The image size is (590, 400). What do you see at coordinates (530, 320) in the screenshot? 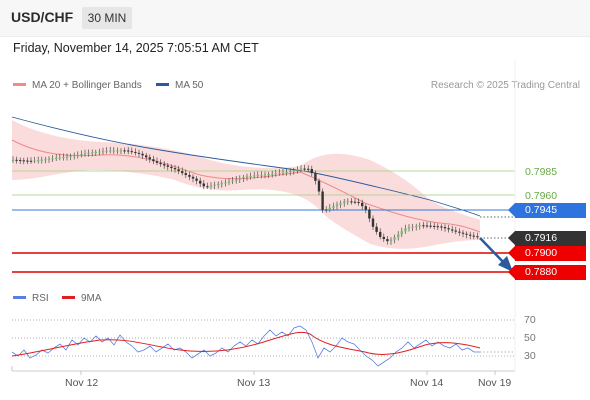
I see `rsi-level-label-70: 70` at bounding box center [530, 320].